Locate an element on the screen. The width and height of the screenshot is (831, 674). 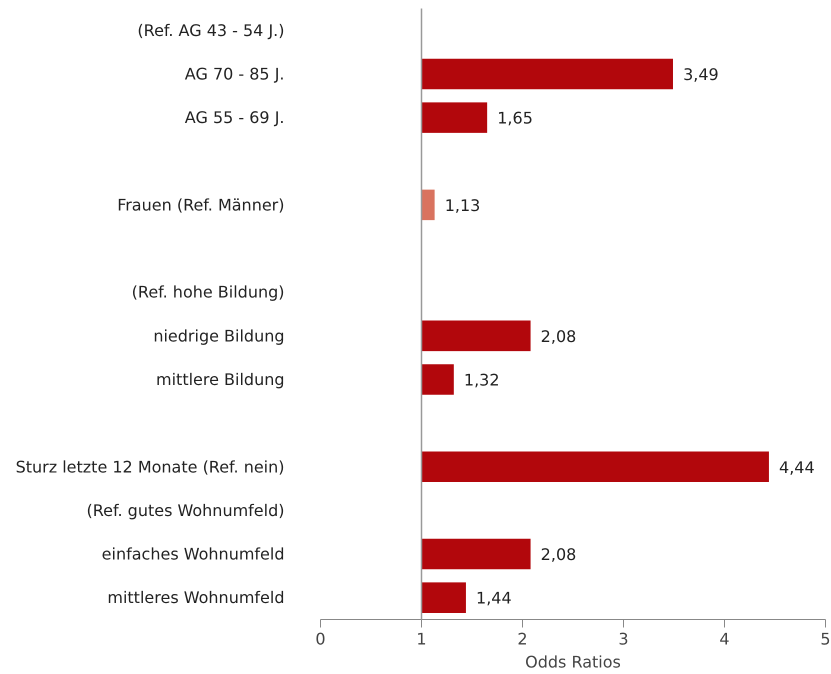
y-tick-label: einfaches Wohnumfeld is located at coordinates (193, 554).